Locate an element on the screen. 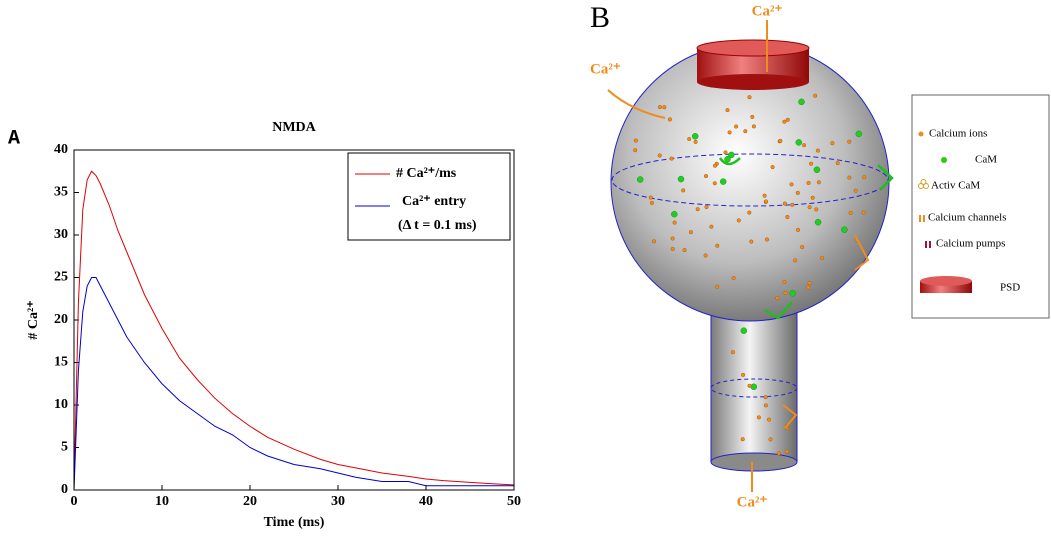  neck-section is located at coordinates (754, 388).